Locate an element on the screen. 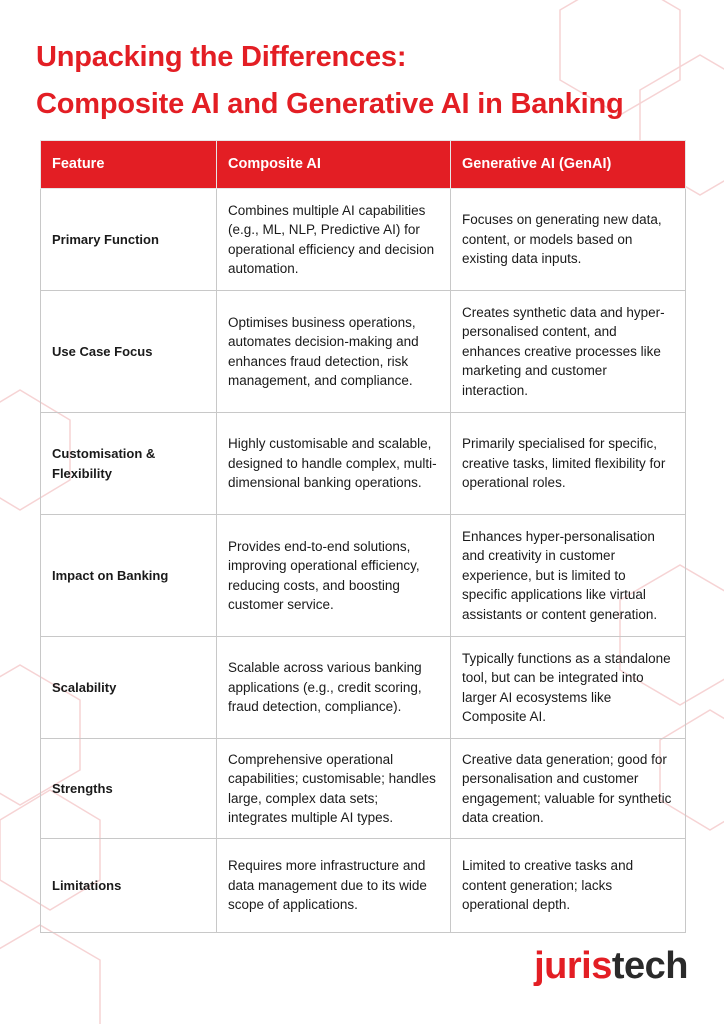 The height and width of the screenshot is (1024, 724). header-row: Feature Composite AI Generative AI (GenAI) is located at coordinates (363, 164).